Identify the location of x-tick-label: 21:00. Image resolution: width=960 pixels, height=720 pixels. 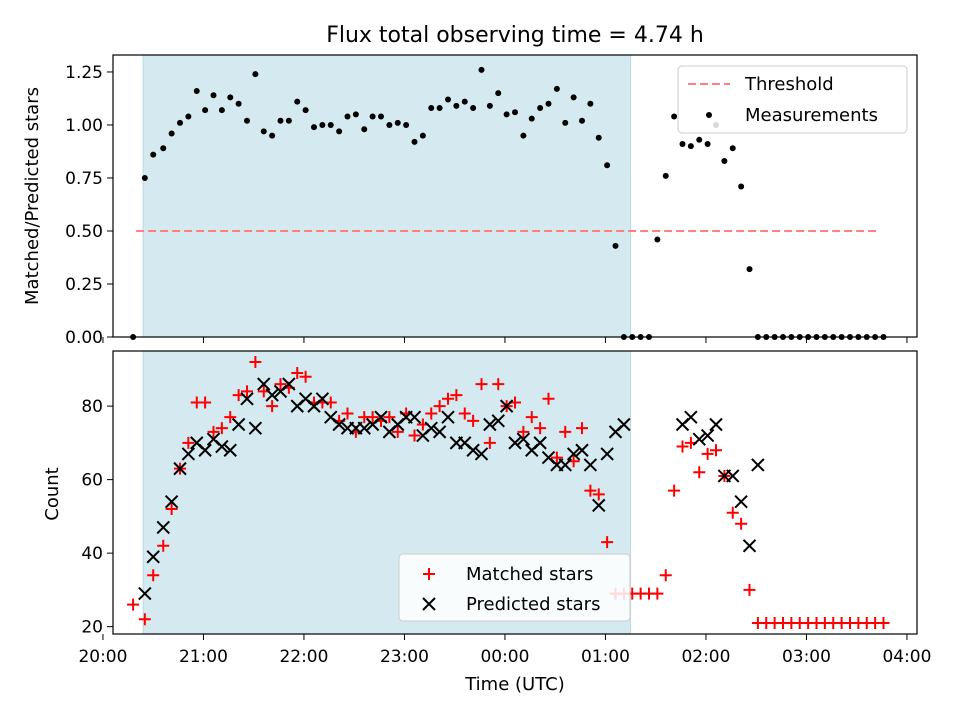
(203, 657).